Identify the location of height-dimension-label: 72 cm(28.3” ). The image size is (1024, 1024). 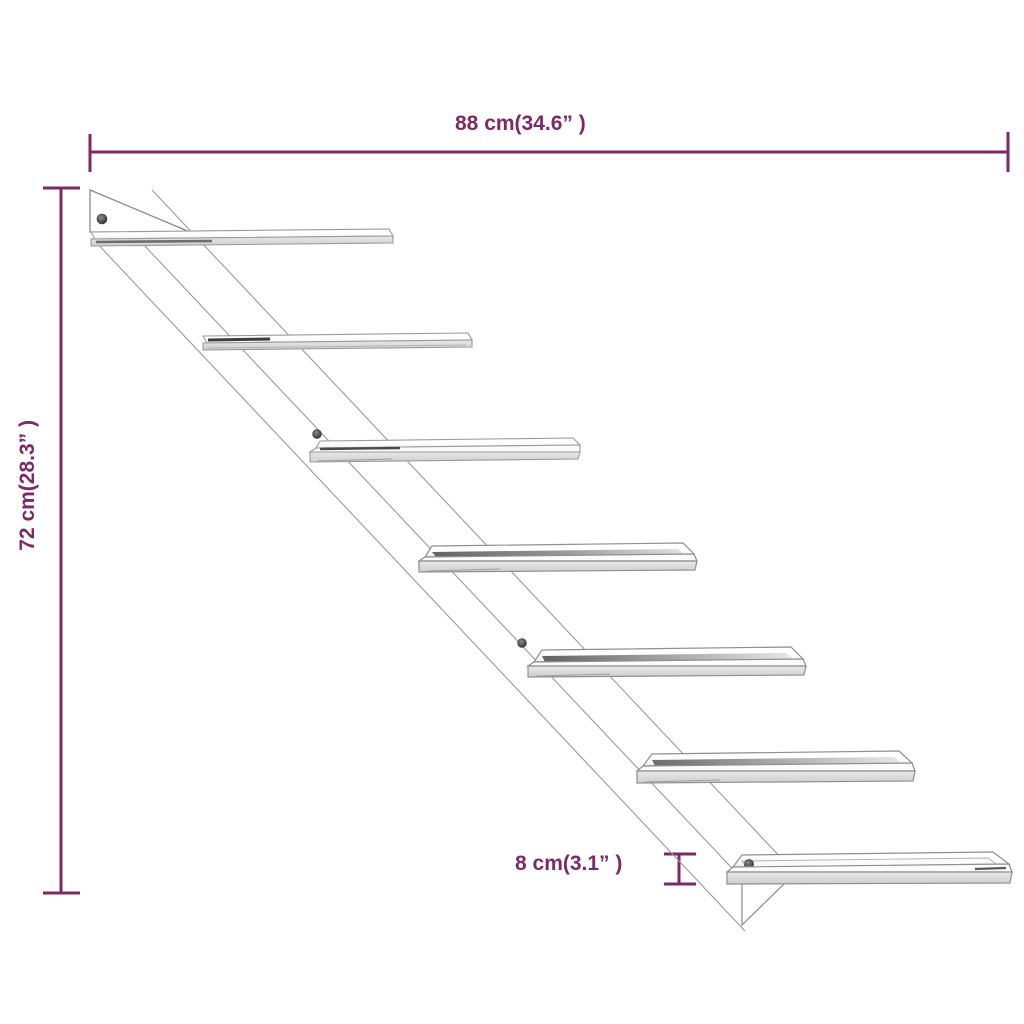
(27, 485).